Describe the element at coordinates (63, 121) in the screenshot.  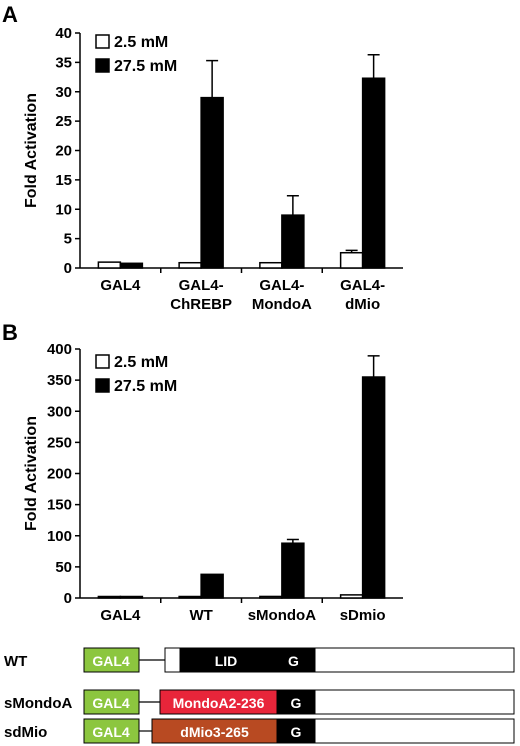
I see `y-tick-label: 25` at that location.